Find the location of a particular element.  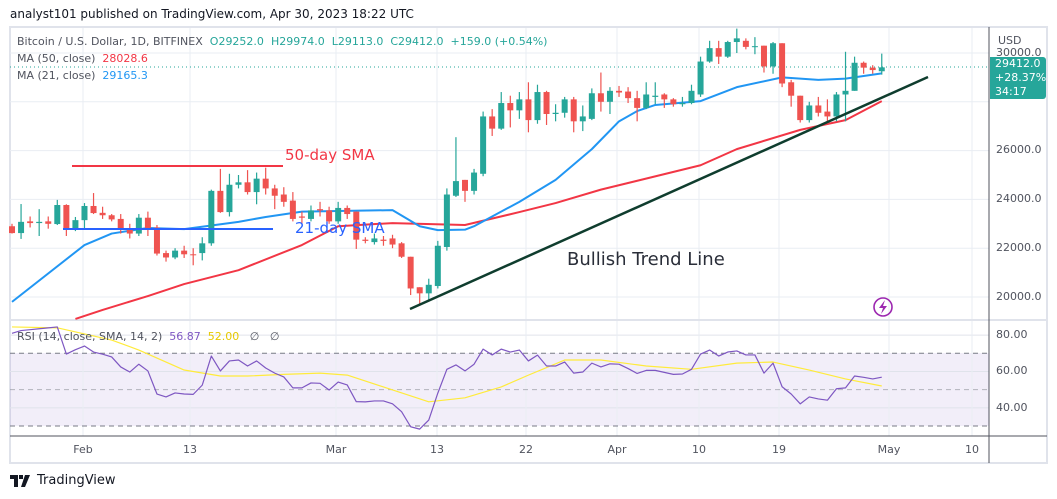

trend-line-annotation: Bullish Trend Line is located at coordinates (646, 259).